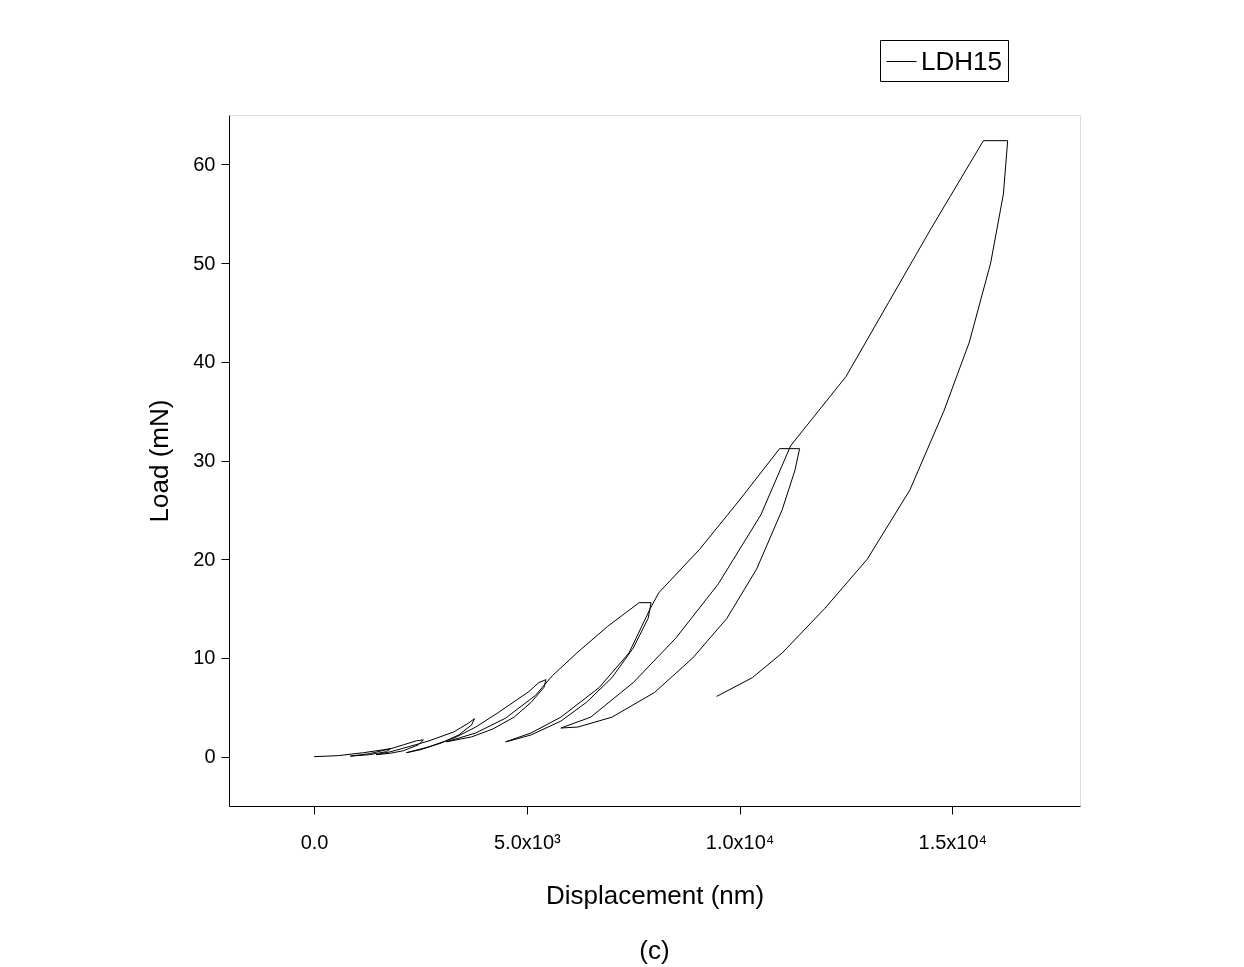 This screenshot has width=1244, height=967. Describe the element at coordinates (740, 841) in the screenshot. I see `x-tick-label: 1.0x10⁴` at that location.